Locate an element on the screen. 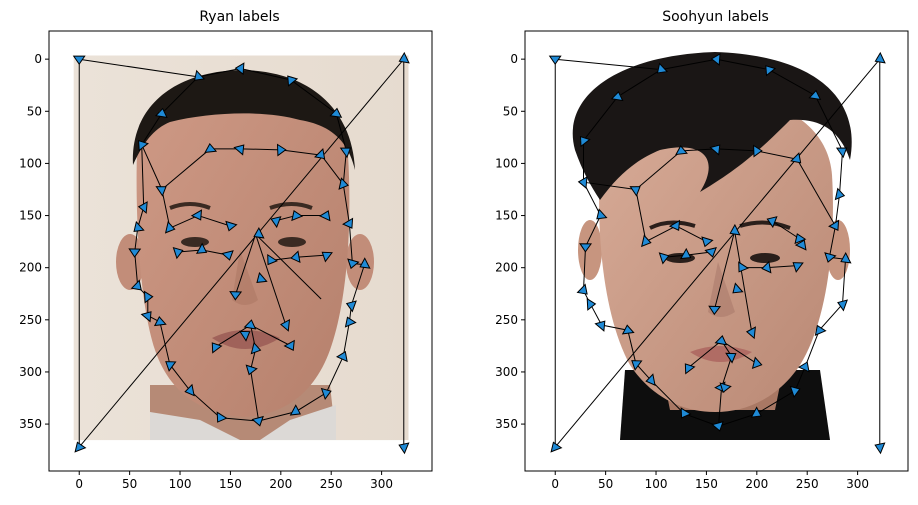  y-tick-label: 250 is located at coordinates (506, 320).